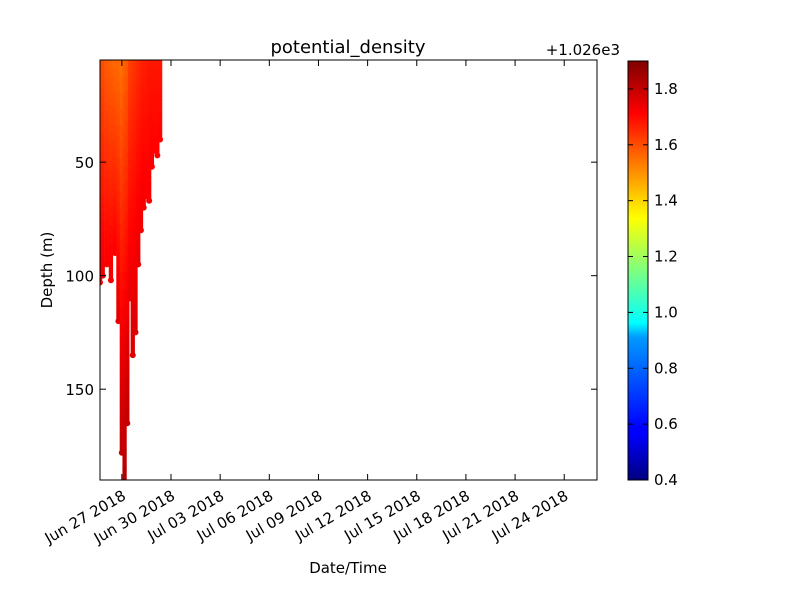 This screenshot has width=800, height=604. I want to click on colorbar-tick-label: 0.6, so click(666, 424).